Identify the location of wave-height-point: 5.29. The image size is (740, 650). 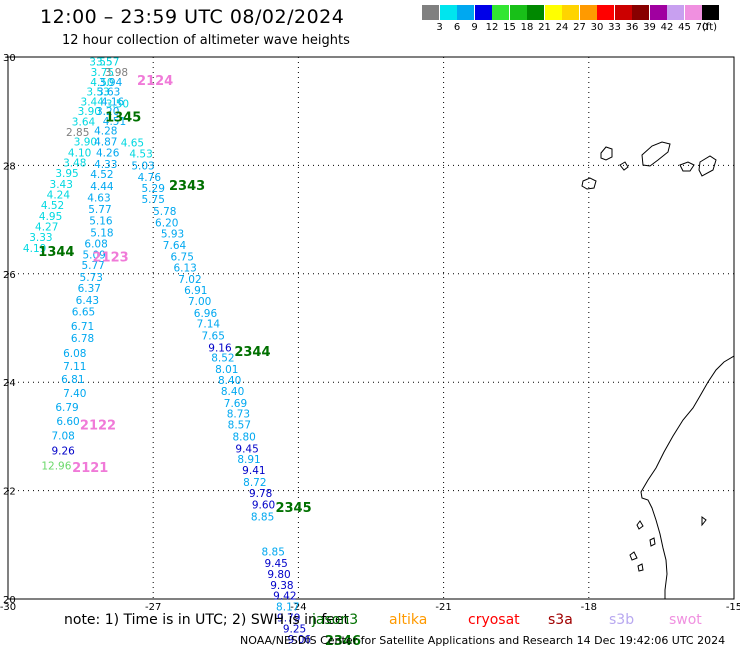
(153, 189).